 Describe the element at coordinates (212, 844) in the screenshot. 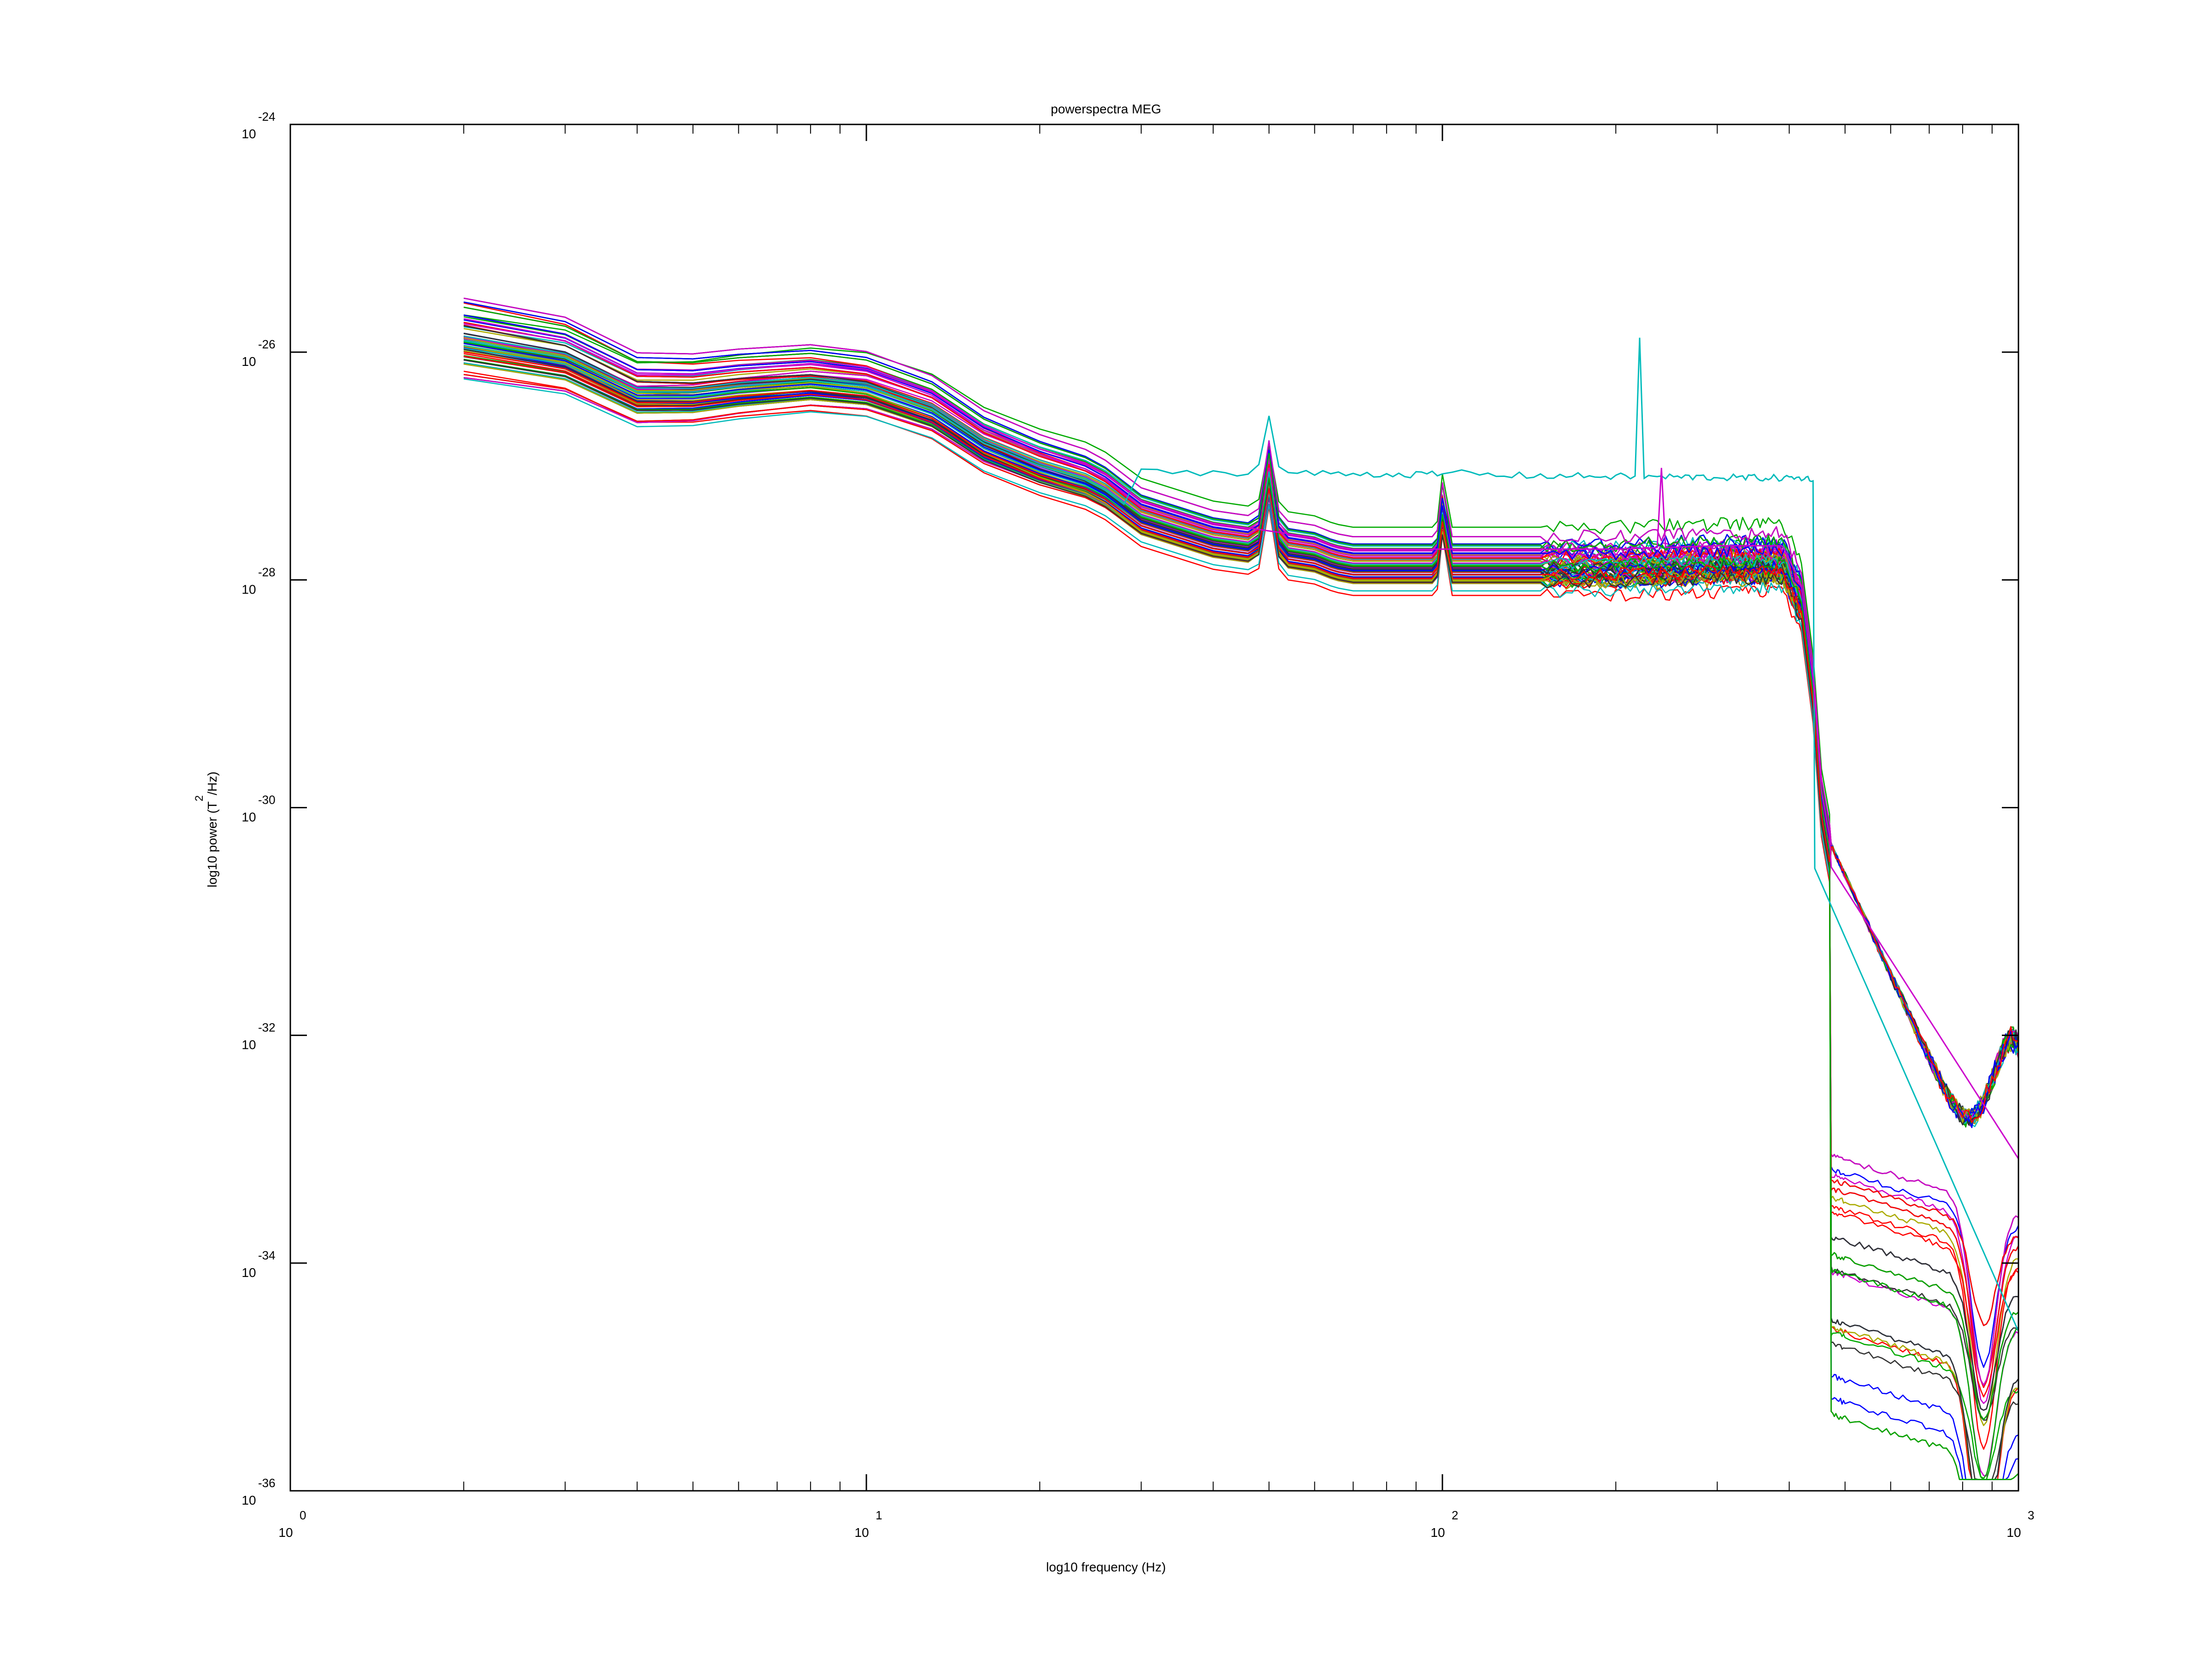

I see `y-axis-label-main: log10 power (T` at that location.